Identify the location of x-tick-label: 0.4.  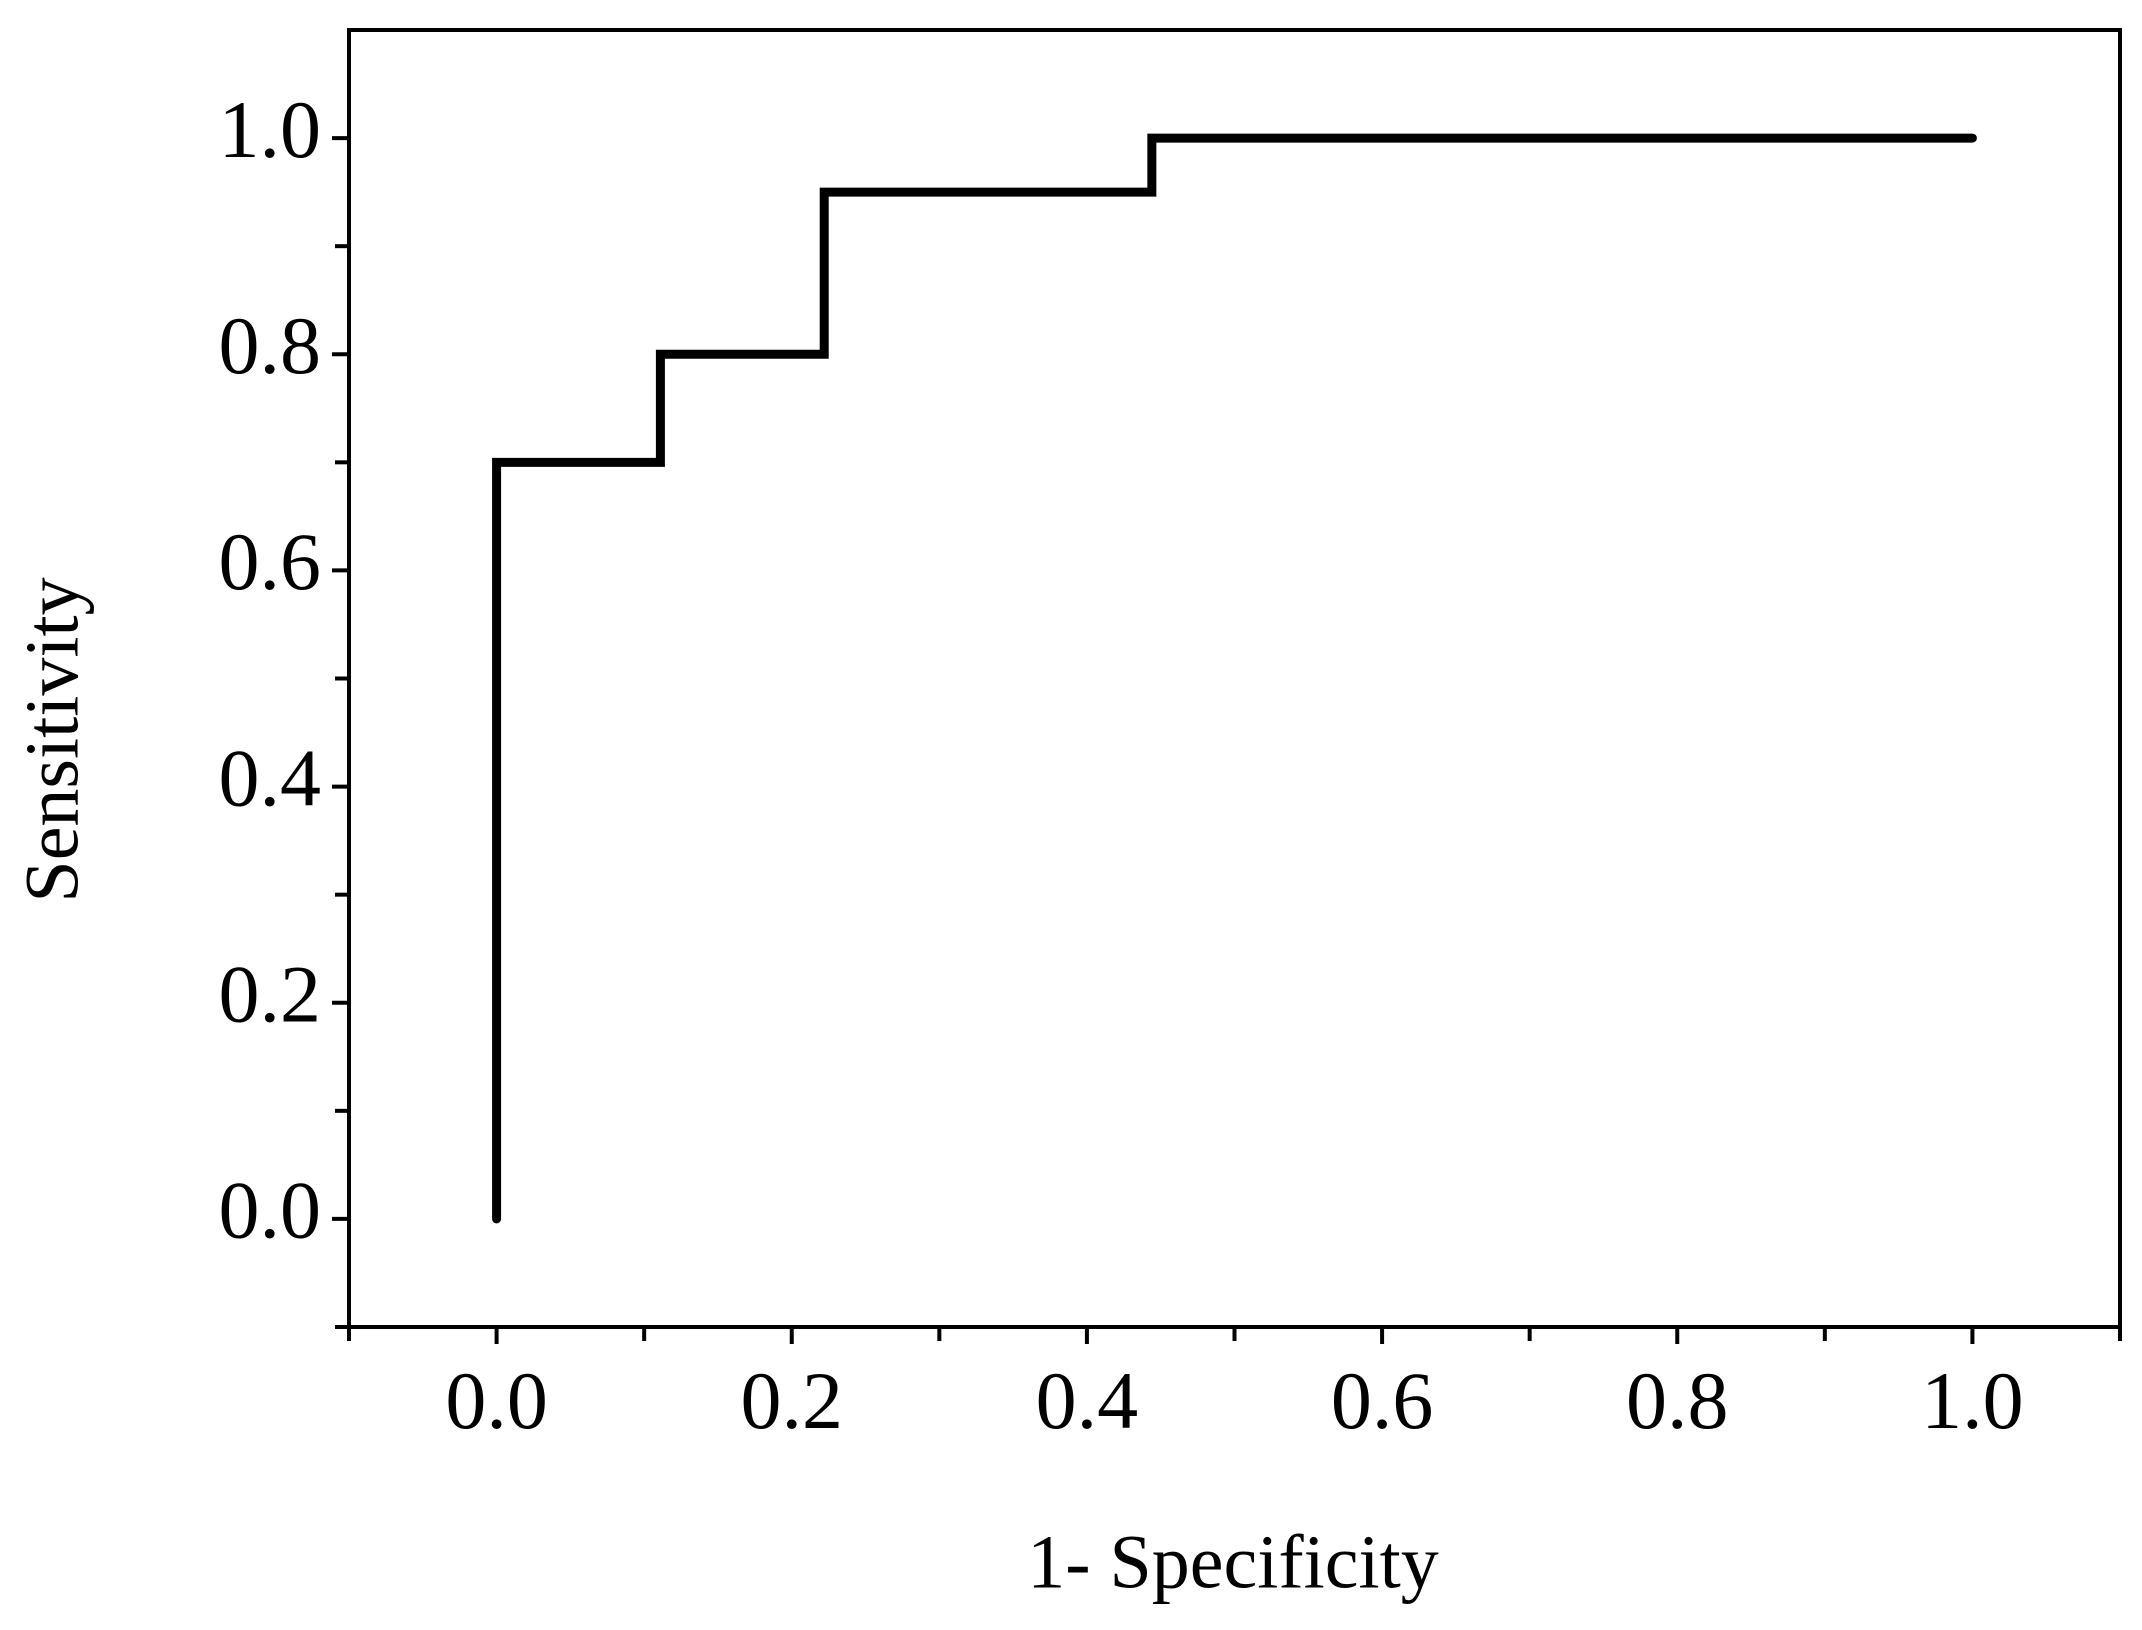
(1087, 1400).